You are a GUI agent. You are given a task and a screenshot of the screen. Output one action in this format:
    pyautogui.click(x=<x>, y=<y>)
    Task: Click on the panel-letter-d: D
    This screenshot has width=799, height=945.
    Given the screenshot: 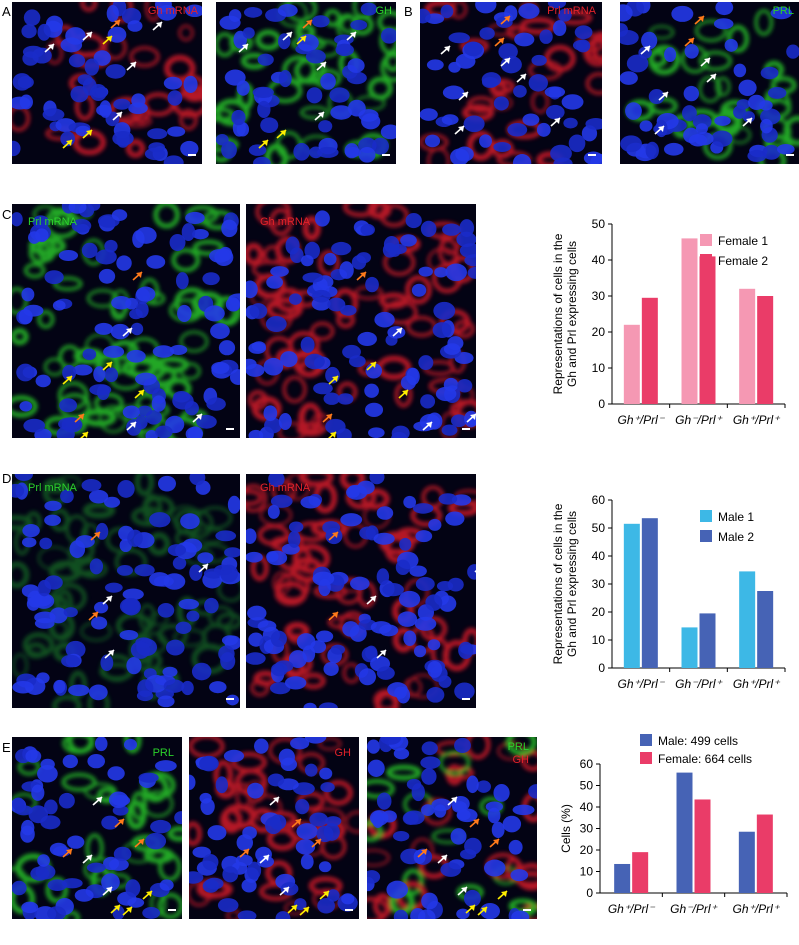 What is the action you would take?
    pyautogui.click(x=7, y=478)
    